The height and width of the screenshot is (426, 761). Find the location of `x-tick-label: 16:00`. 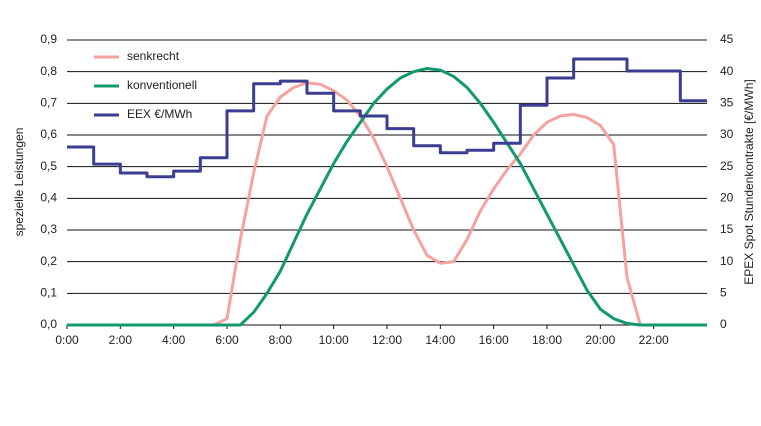

x-tick-label: 16:00 is located at coordinates (494, 340).